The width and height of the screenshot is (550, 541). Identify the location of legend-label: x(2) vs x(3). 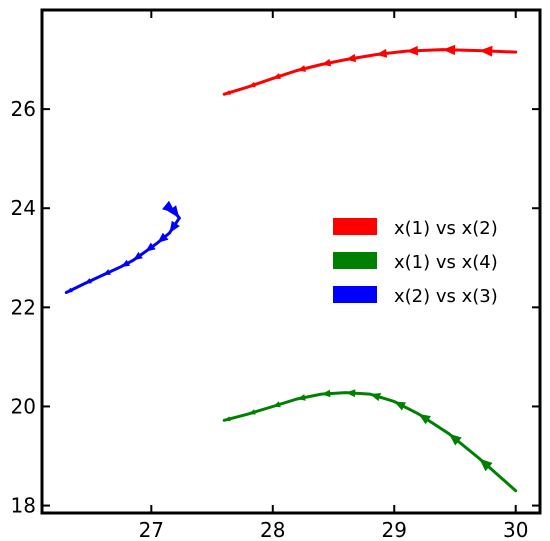
(446, 296).